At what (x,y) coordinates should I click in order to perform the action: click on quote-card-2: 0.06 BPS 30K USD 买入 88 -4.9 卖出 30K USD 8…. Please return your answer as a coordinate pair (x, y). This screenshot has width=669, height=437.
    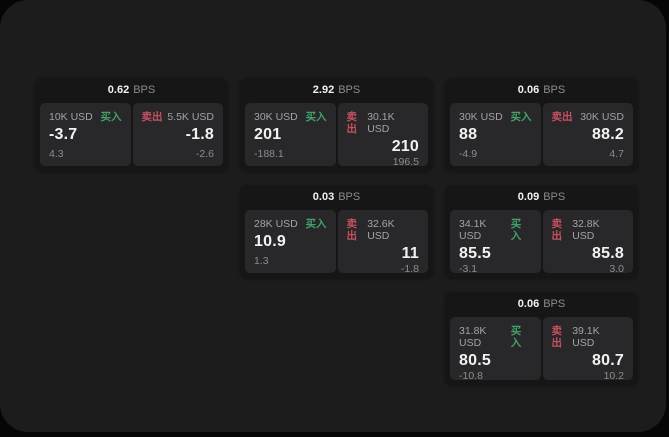
    Looking at the image, I should click on (541, 124).